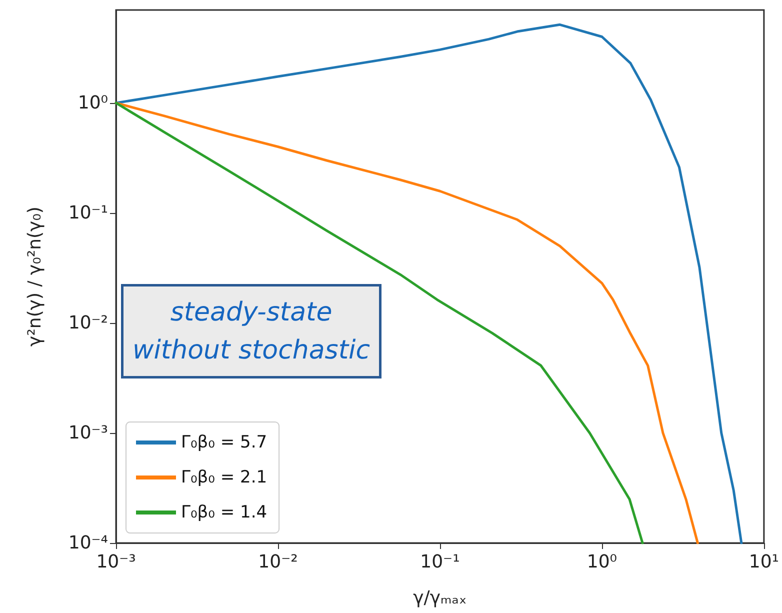  What do you see at coordinates (88, 433) in the screenshot?
I see `y-tick-label: 10⁻³` at bounding box center [88, 433].